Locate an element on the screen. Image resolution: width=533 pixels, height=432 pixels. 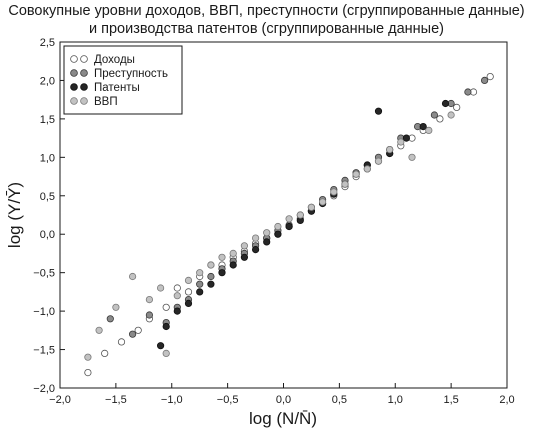
x-tick-label: −1,0 is located at coordinates (172, 400).